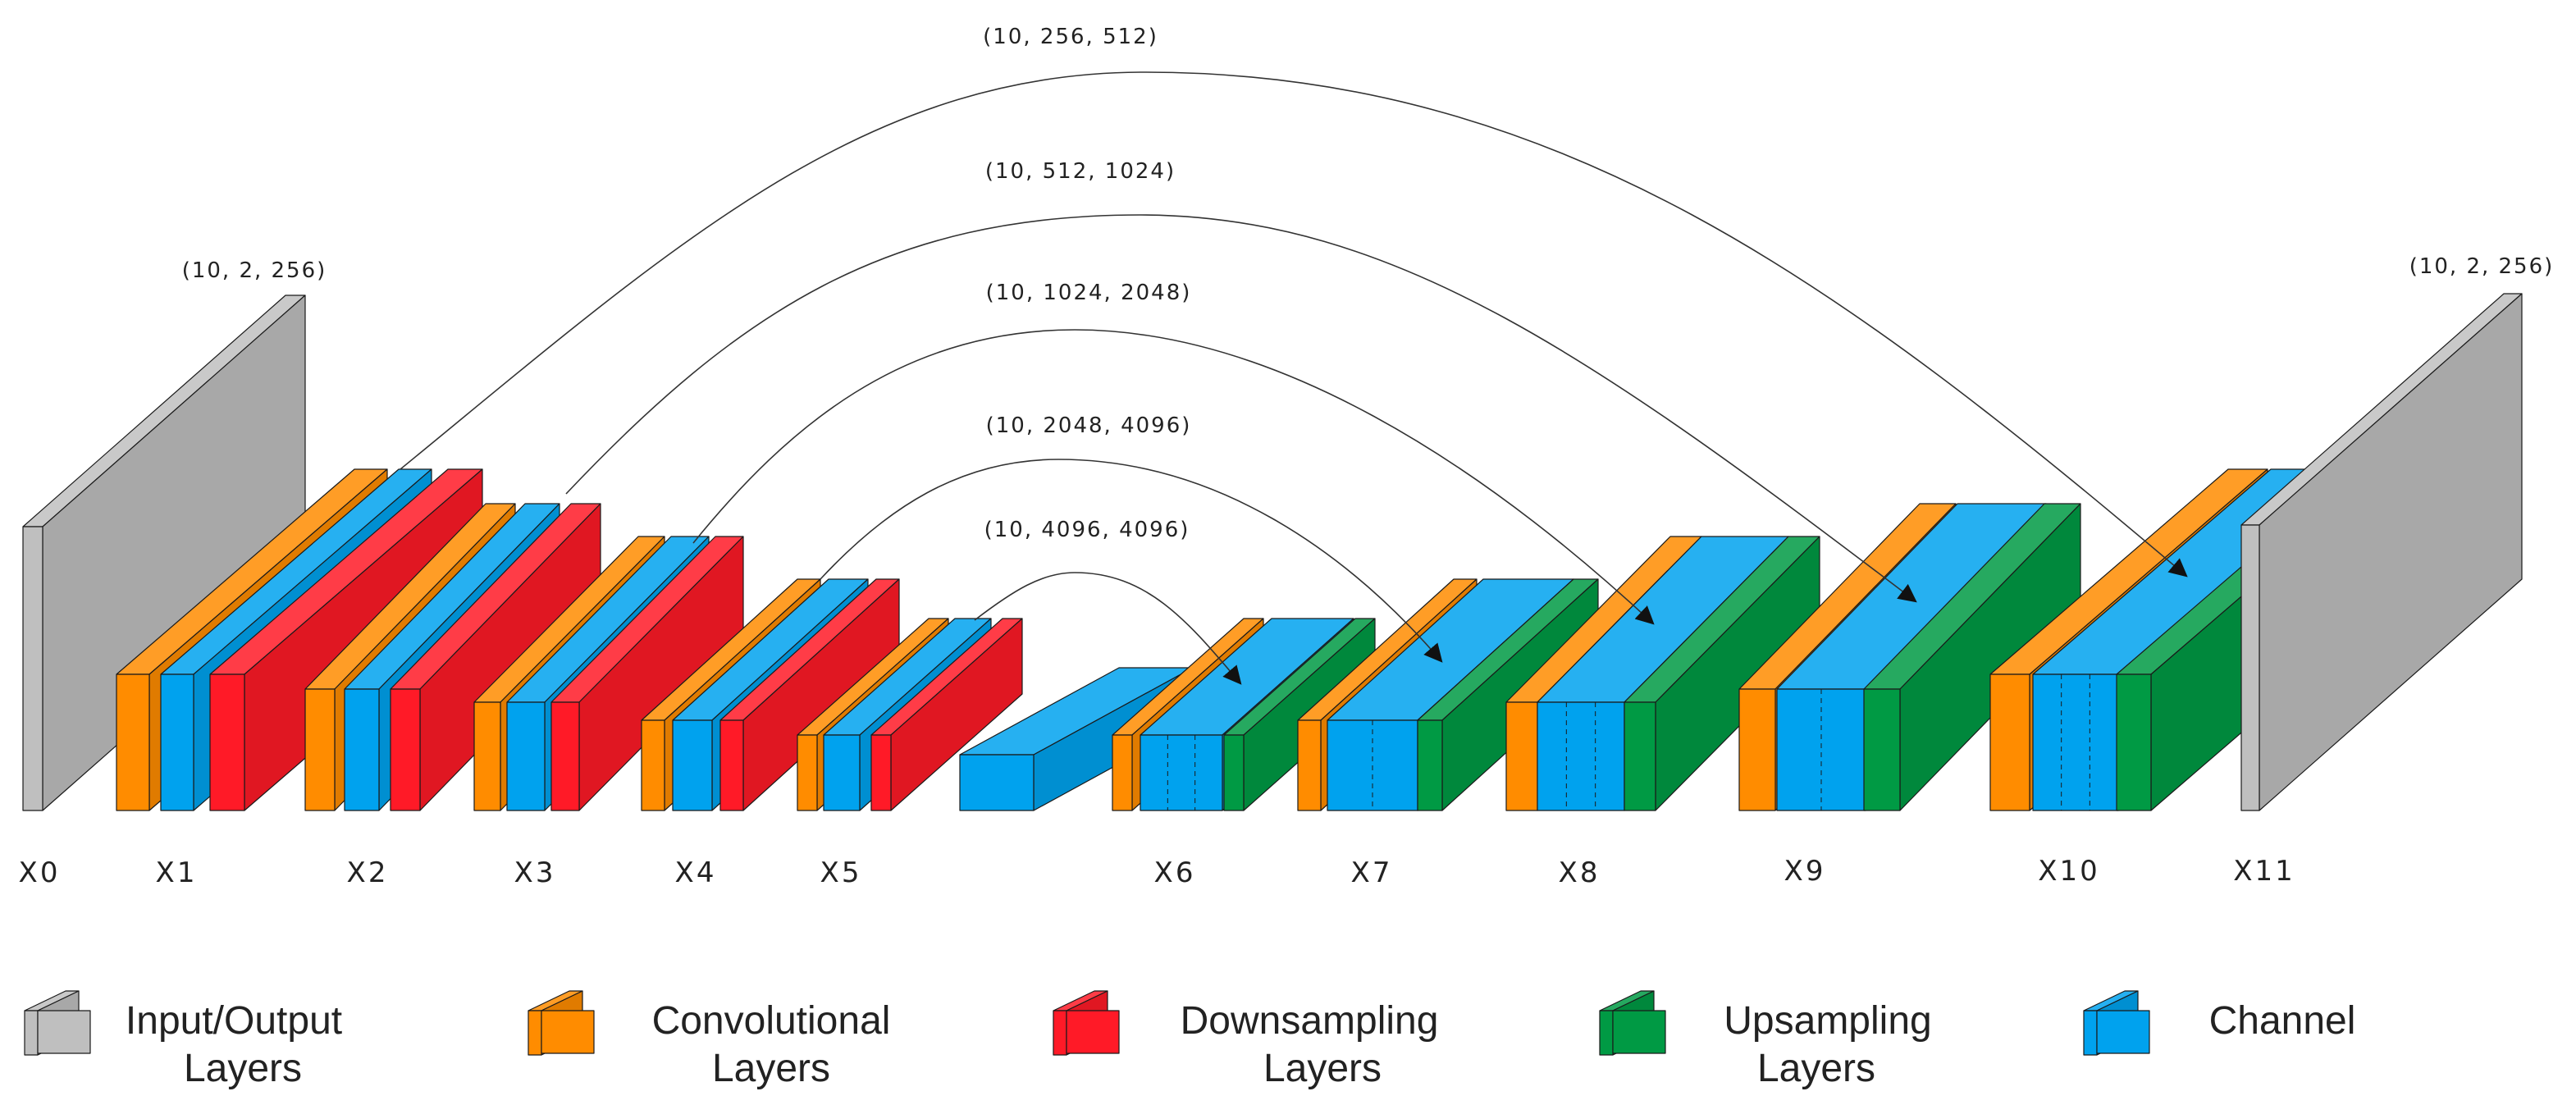 The image size is (2576, 1105). I want to click on layer-block-io-32-side, so click(2391, 552).